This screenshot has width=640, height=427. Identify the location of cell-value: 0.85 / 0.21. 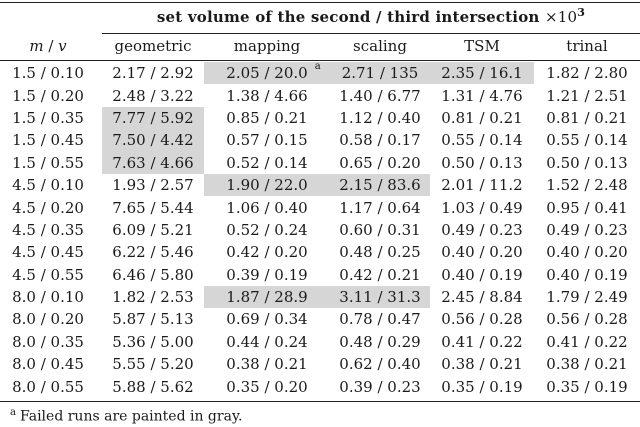
(266, 118).